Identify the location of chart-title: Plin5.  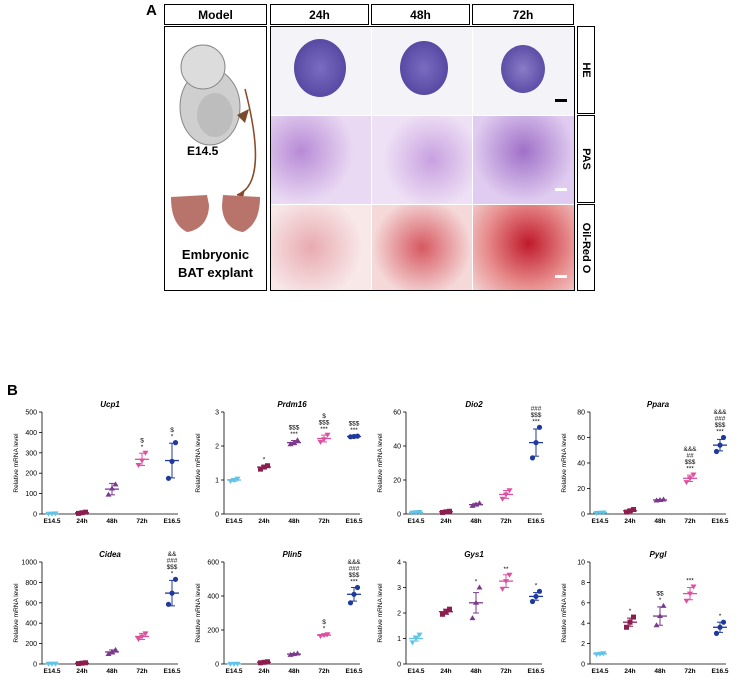
(292, 554).